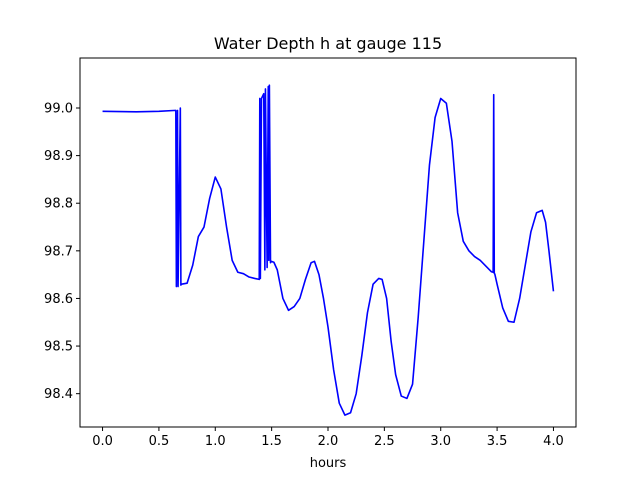 The image size is (640, 484). I want to click on y-tick-label: 99.0, so click(58, 108).